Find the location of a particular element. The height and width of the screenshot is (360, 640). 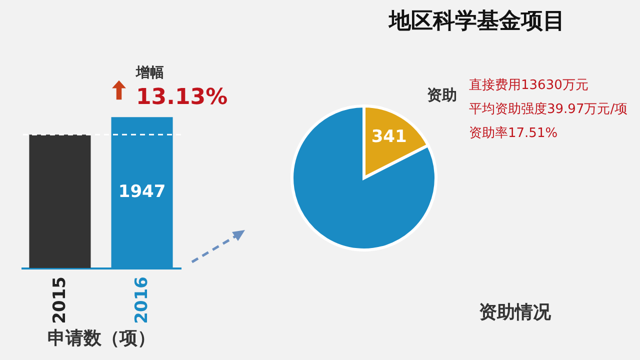

x-tick-label: 2016 is located at coordinates (142, 300).